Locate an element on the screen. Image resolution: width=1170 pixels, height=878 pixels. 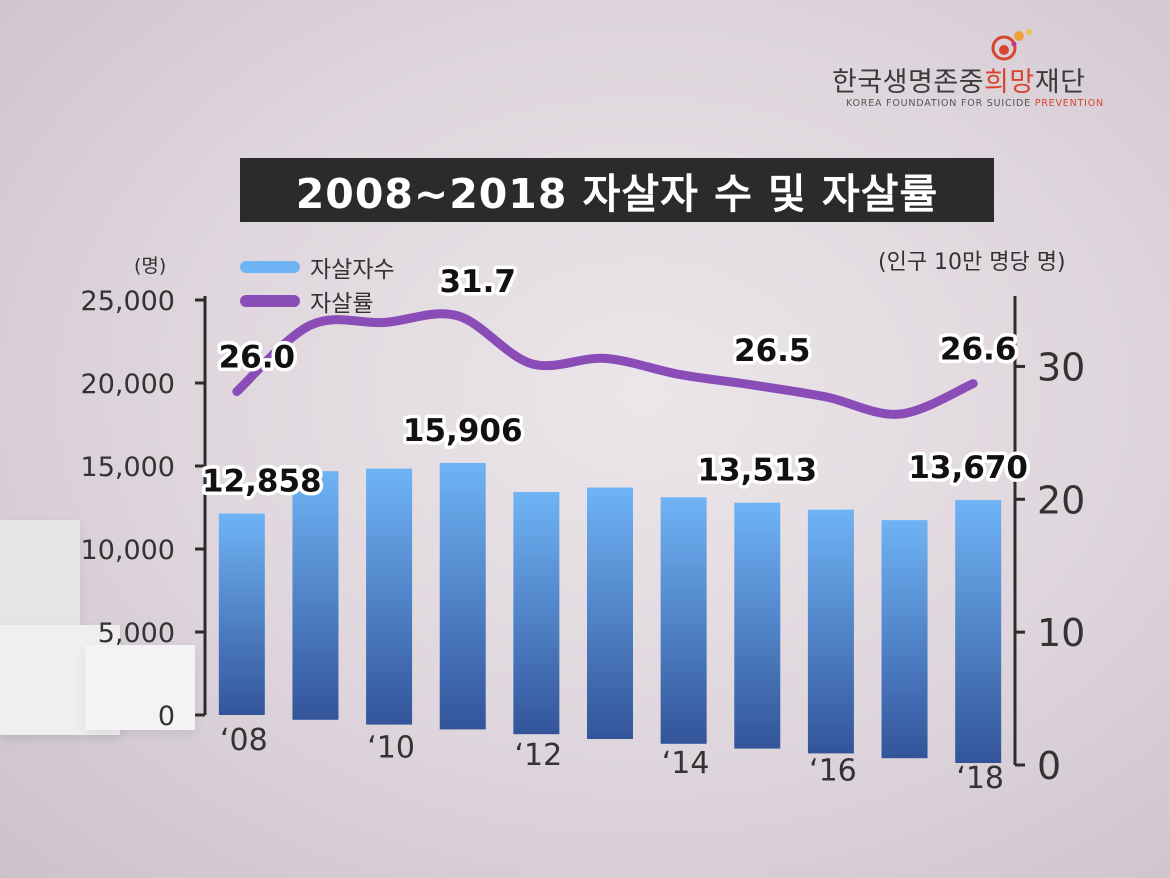
left-axis-tick-label: 15,000 is located at coordinates (128, 467).